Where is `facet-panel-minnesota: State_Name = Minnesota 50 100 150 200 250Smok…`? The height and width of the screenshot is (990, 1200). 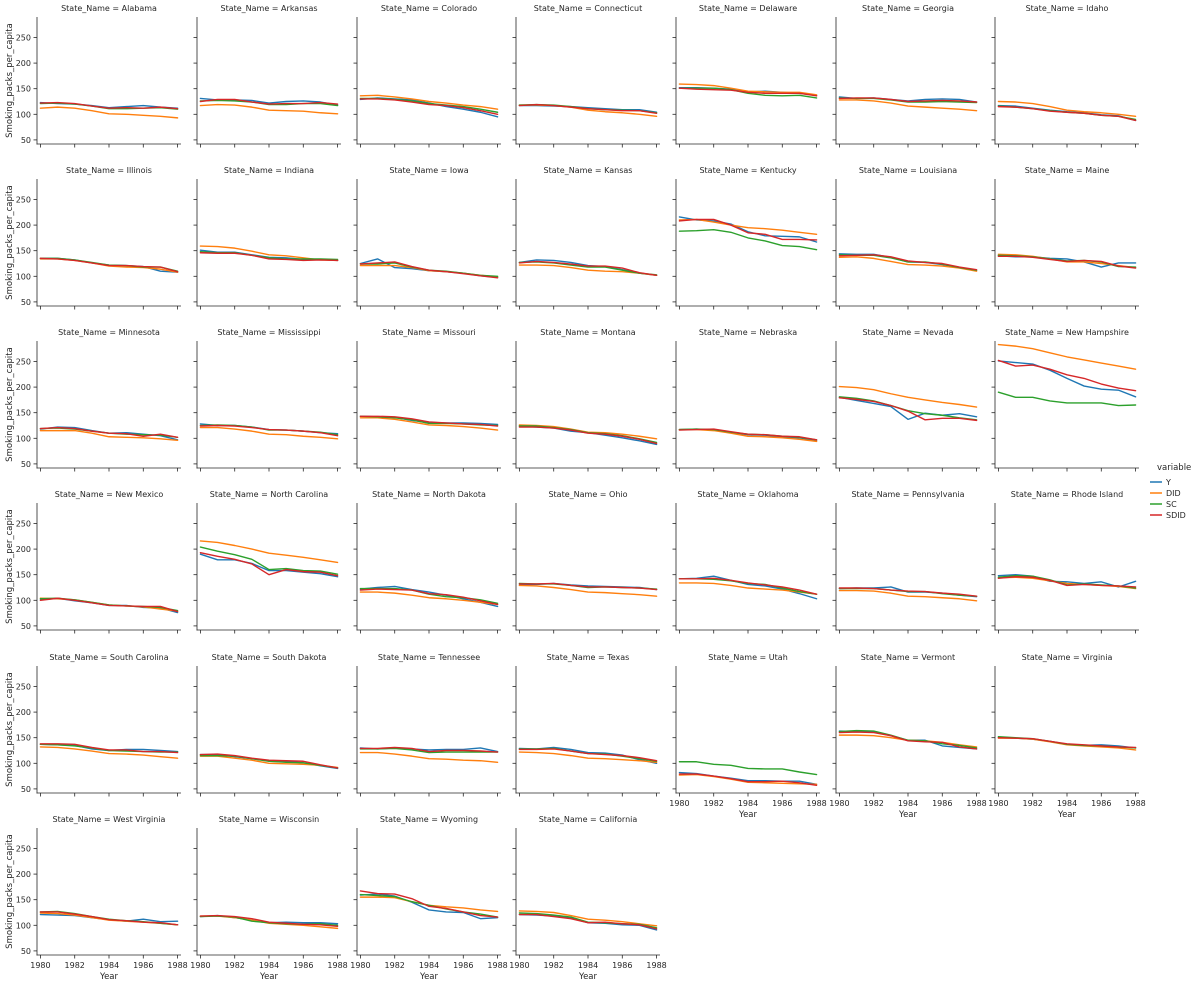
facet-panel-minnesota: State_Name = Minnesota 50 100 150 200 250Smok… is located at coordinates (93, 400).